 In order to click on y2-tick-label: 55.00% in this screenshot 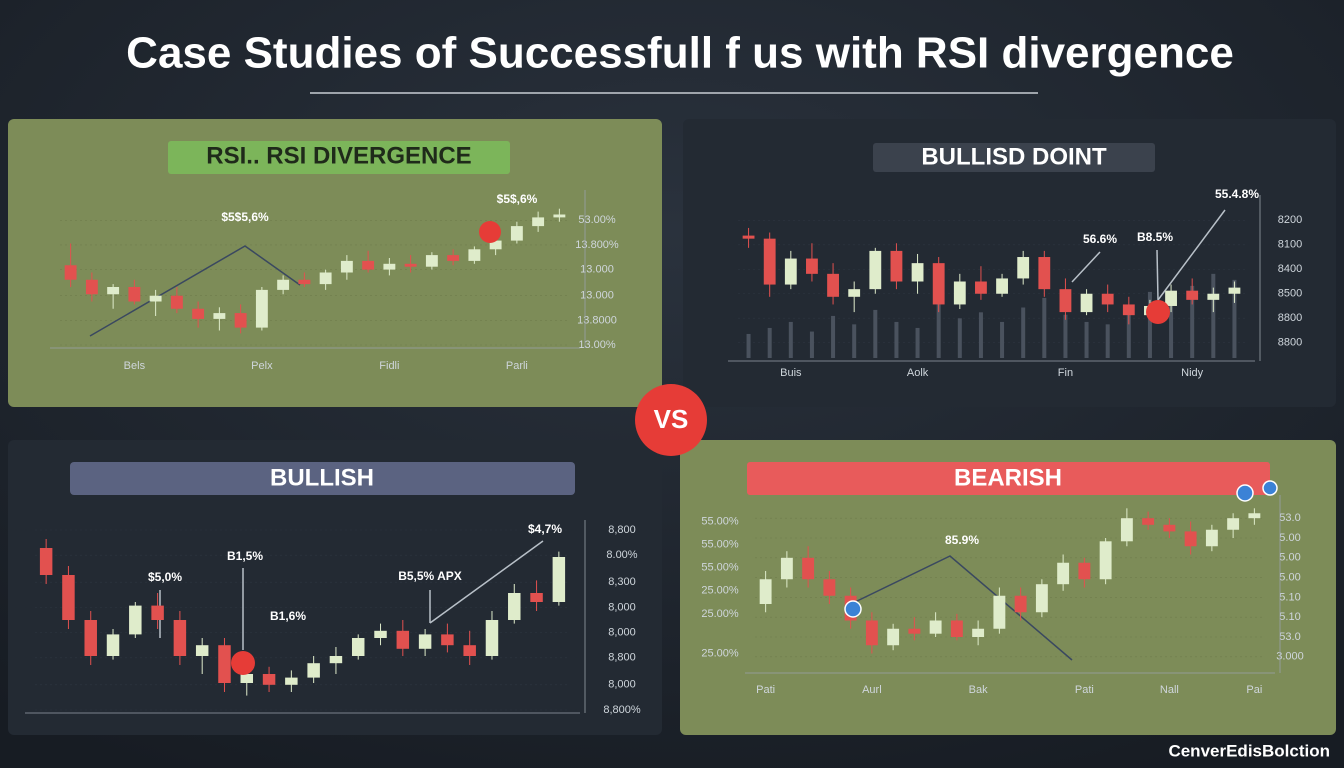, I will do `click(720, 568)`.